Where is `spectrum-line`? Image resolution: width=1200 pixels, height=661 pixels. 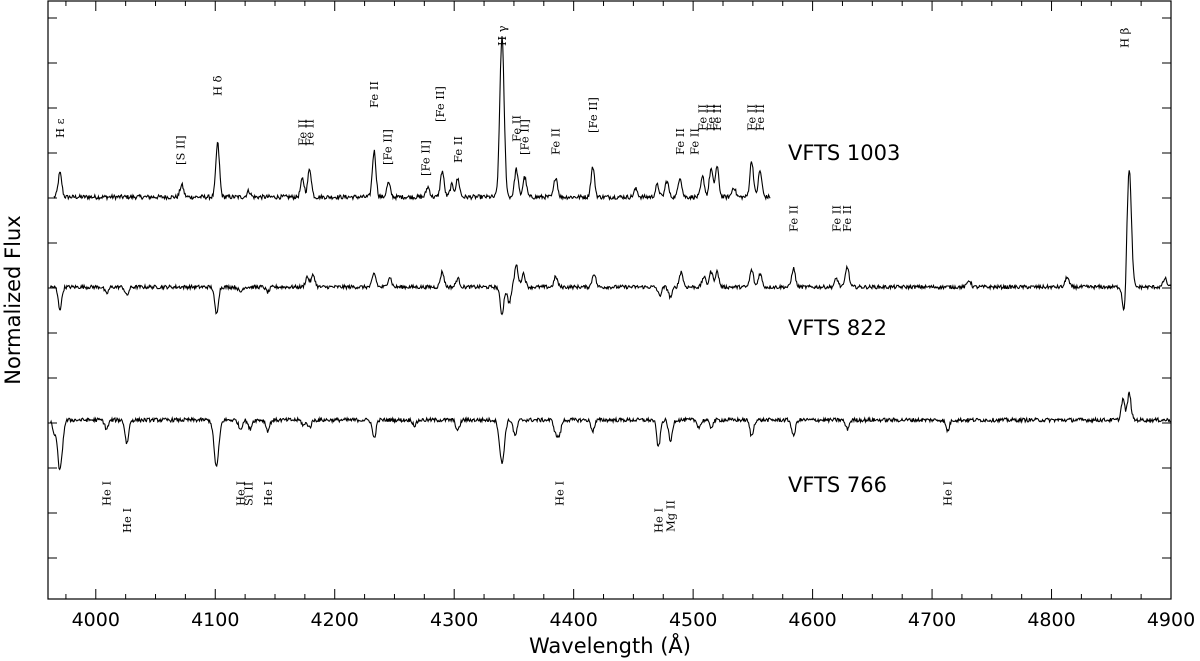 spectrum-line is located at coordinates (610, 431).